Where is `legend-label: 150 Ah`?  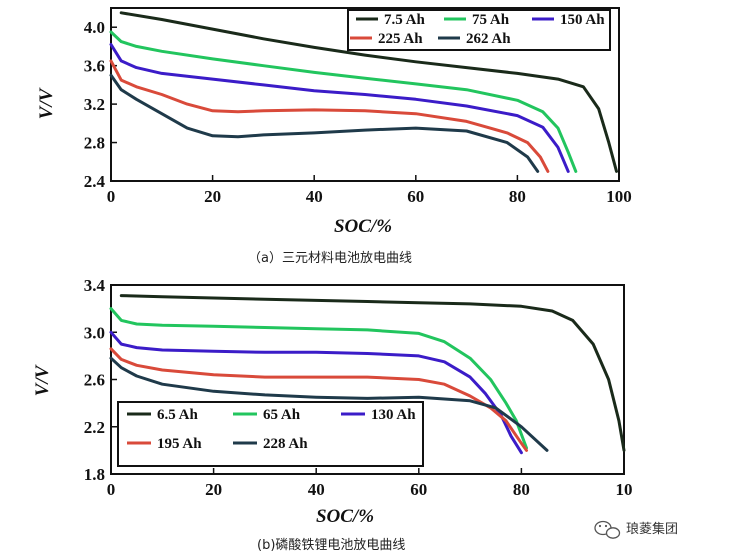
legend-label: 150 Ah is located at coordinates (582, 20).